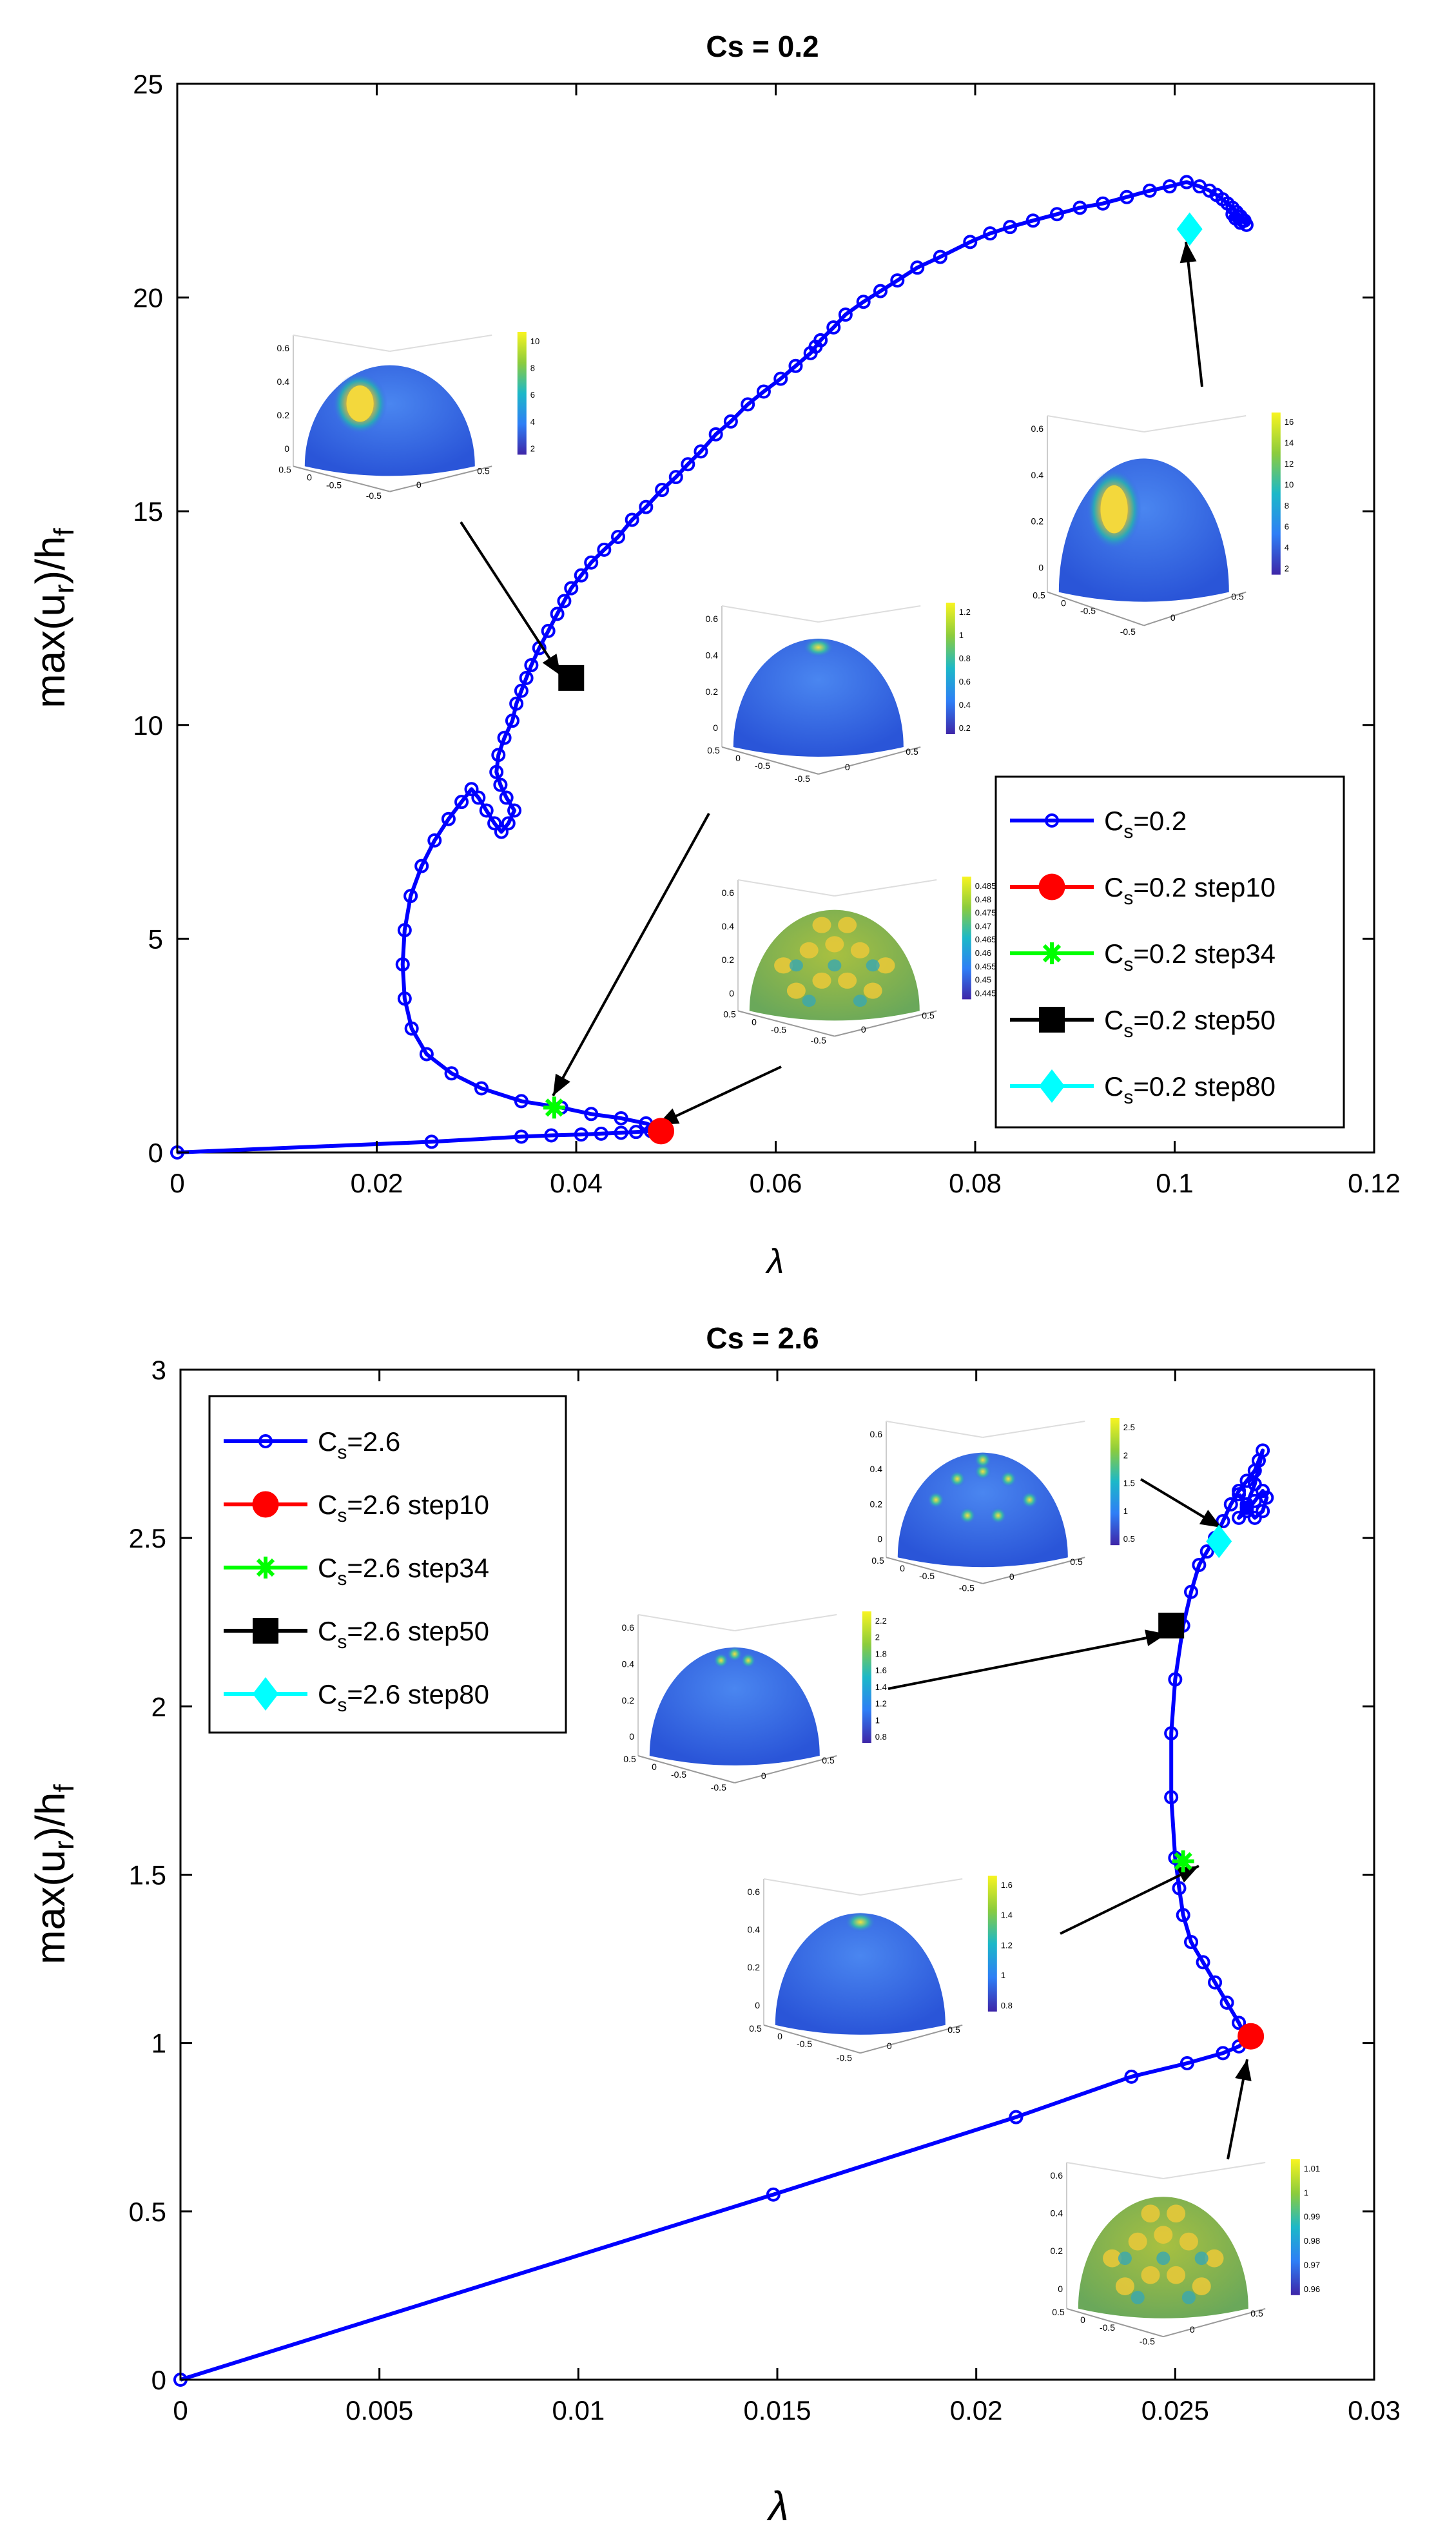 This screenshot has height=2546, width=1456. Describe the element at coordinates (359, 1444) in the screenshot. I see `legend-label: Cs=2.6` at that location.